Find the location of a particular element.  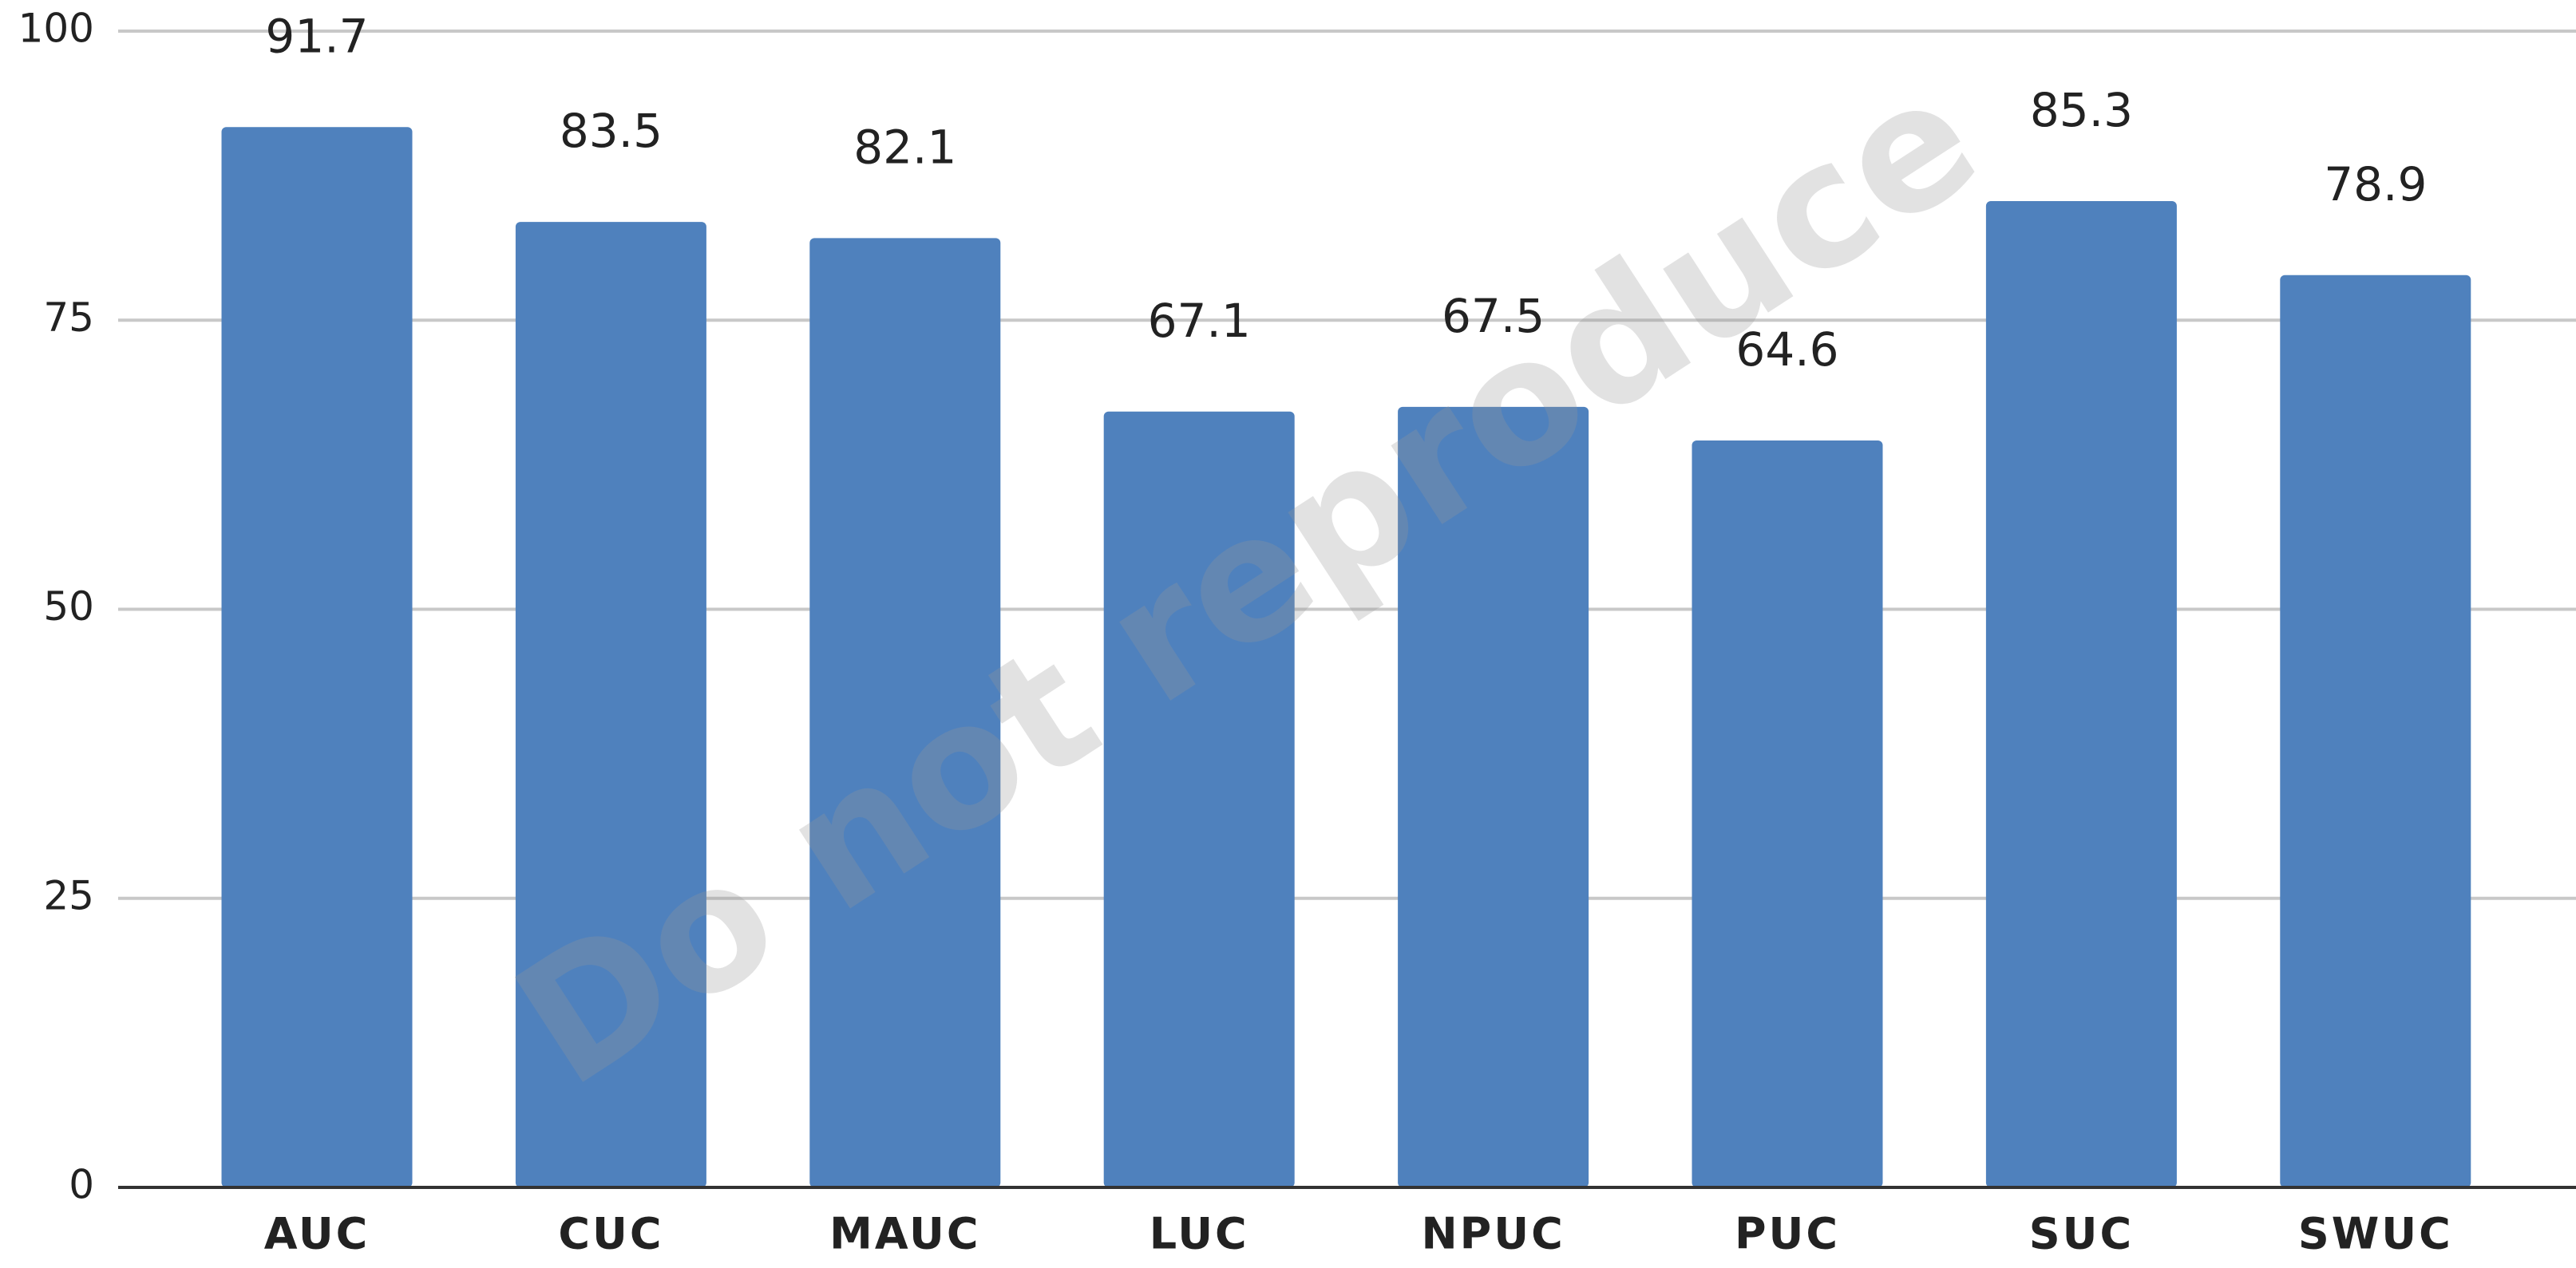

x-tick-label: LUC is located at coordinates (1199, 1234).